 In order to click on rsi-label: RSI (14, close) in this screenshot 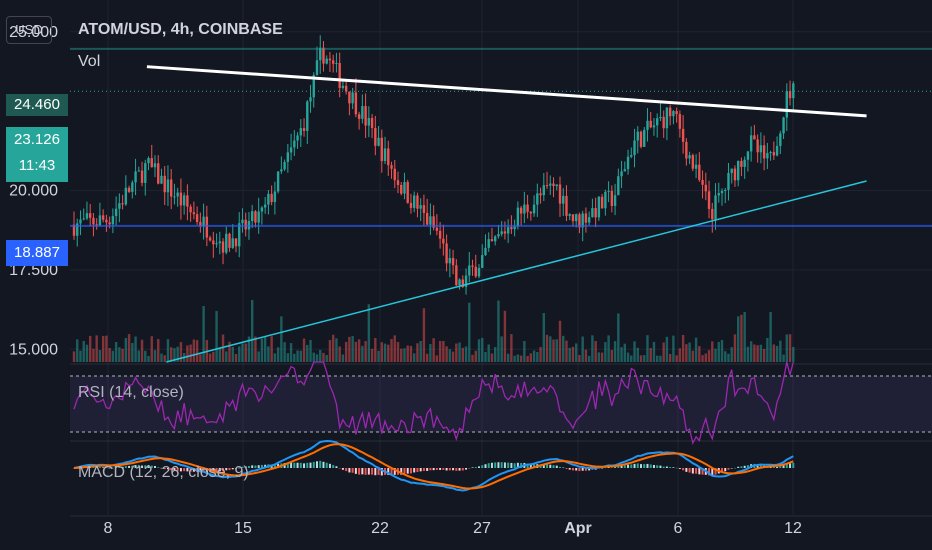, I will do `click(131, 392)`.